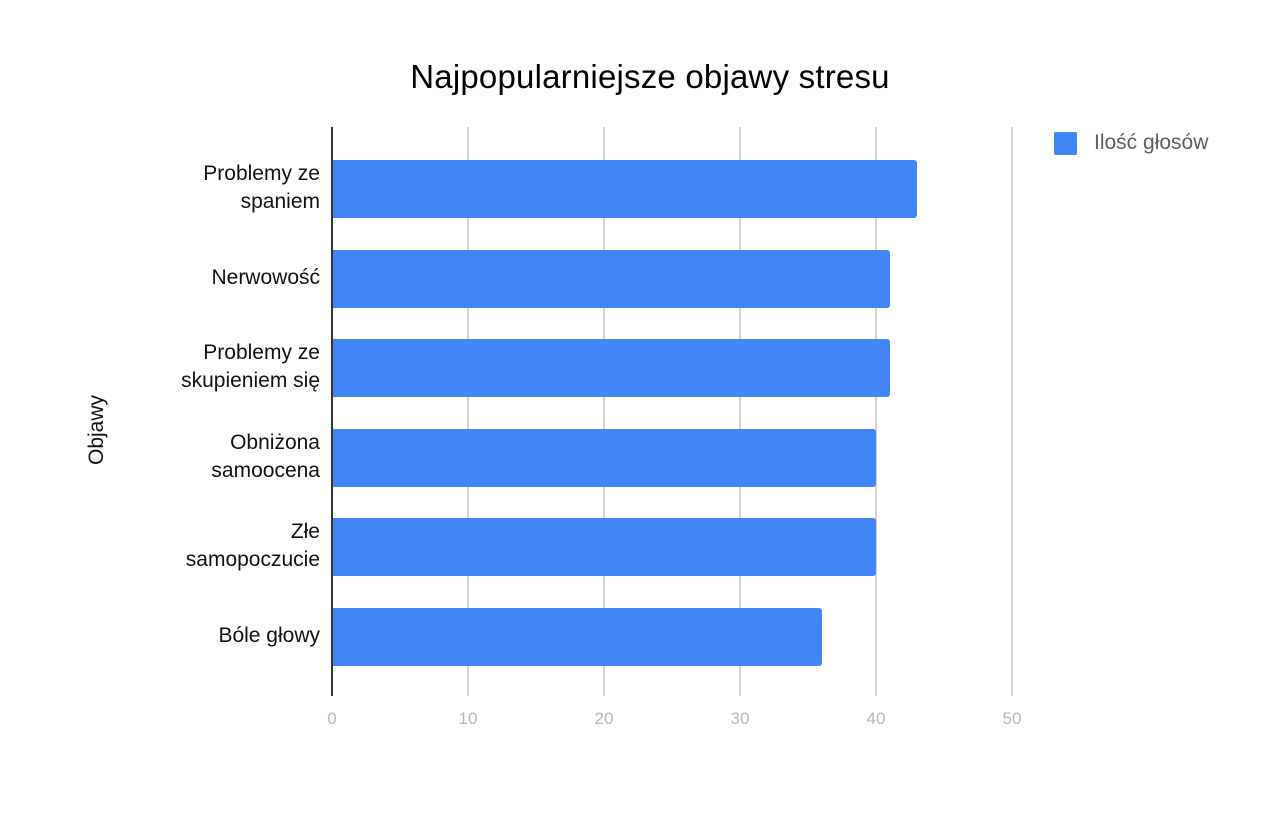 The image size is (1280, 813). Describe the element at coordinates (280, 201) in the screenshot. I see `y-tick-line: spaniem` at that location.